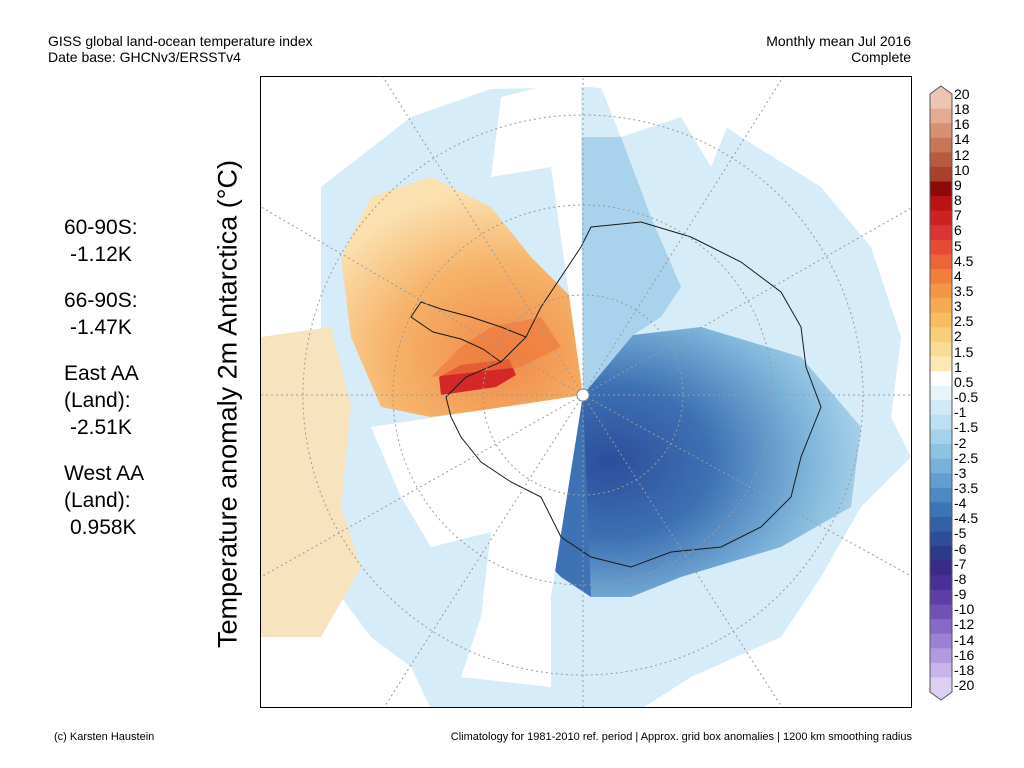 Image resolution: width=1024 pixels, height=768 pixels. Describe the element at coordinates (960, 503) in the screenshot. I see `colorbar-tick-label: -4` at that location.